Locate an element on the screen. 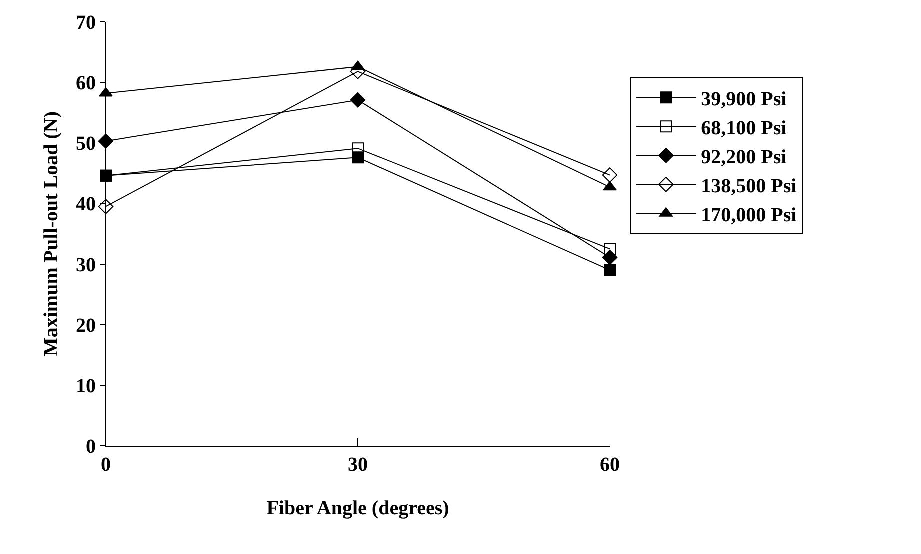 The height and width of the screenshot is (554, 921). y-tick-label: 20 is located at coordinates (86, 325).